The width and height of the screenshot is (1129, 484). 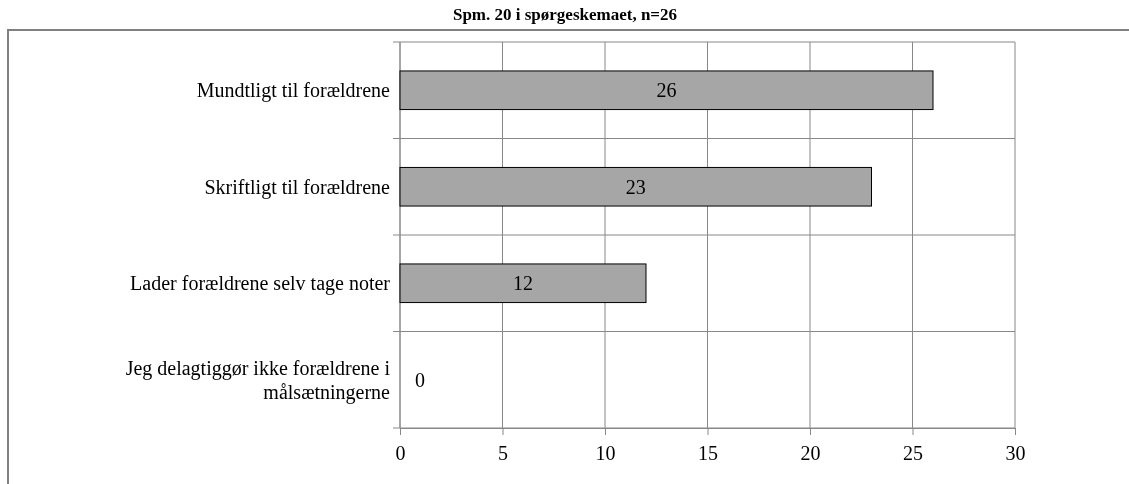 What do you see at coordinates (258, 380) in the screenshot?
I see `y-tick-label: Jeg delagtiggør ikke forældrene i målsætningerne` at bounding box center [258, 380].